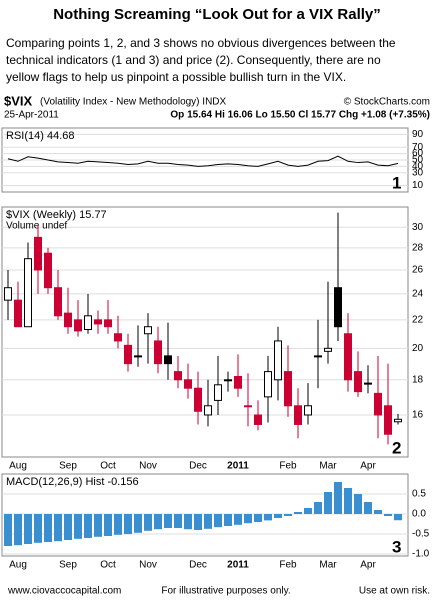  What do you see at coordinates (419, 514) in the screenshot?
I see `y-tick-label: 0.0` at bounding box center [419, 514].